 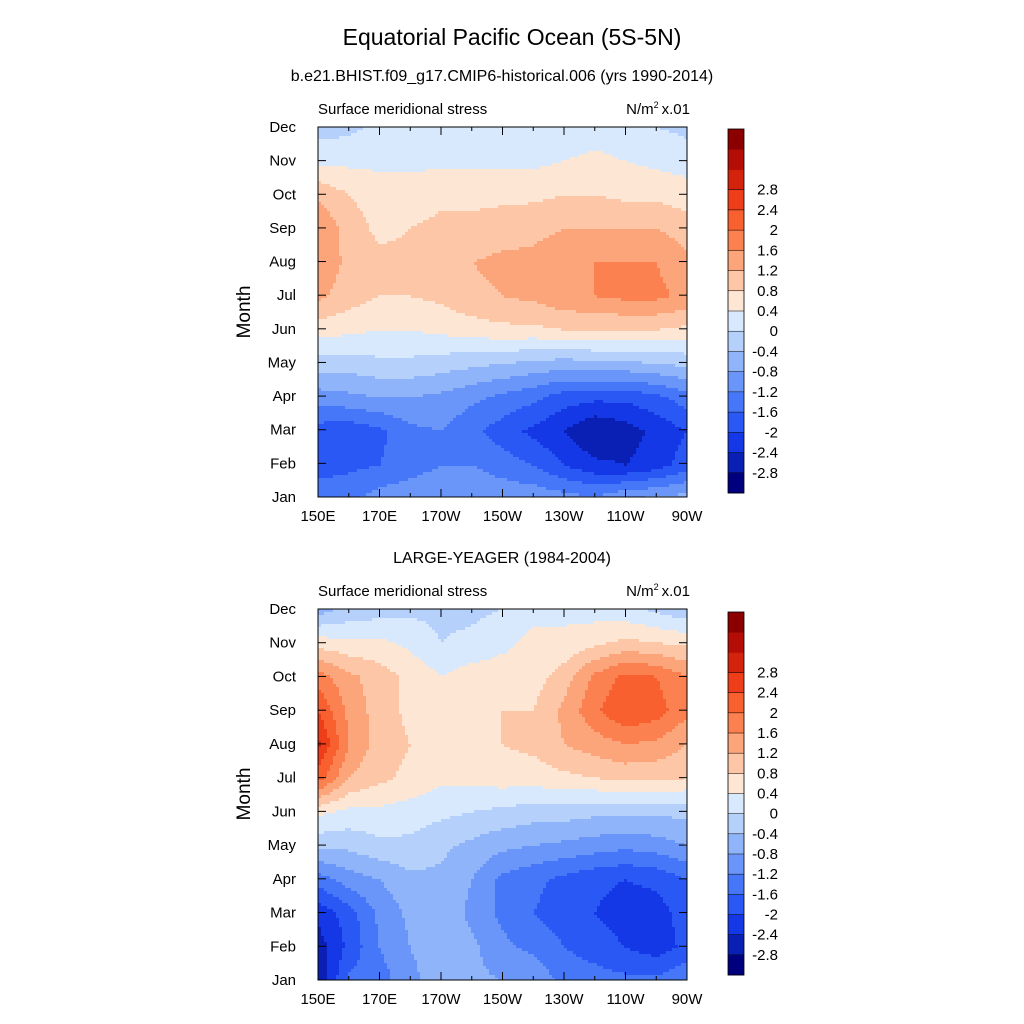 I want to click on panel-1-y-axis-label: Month, so click(x=244, y=312).